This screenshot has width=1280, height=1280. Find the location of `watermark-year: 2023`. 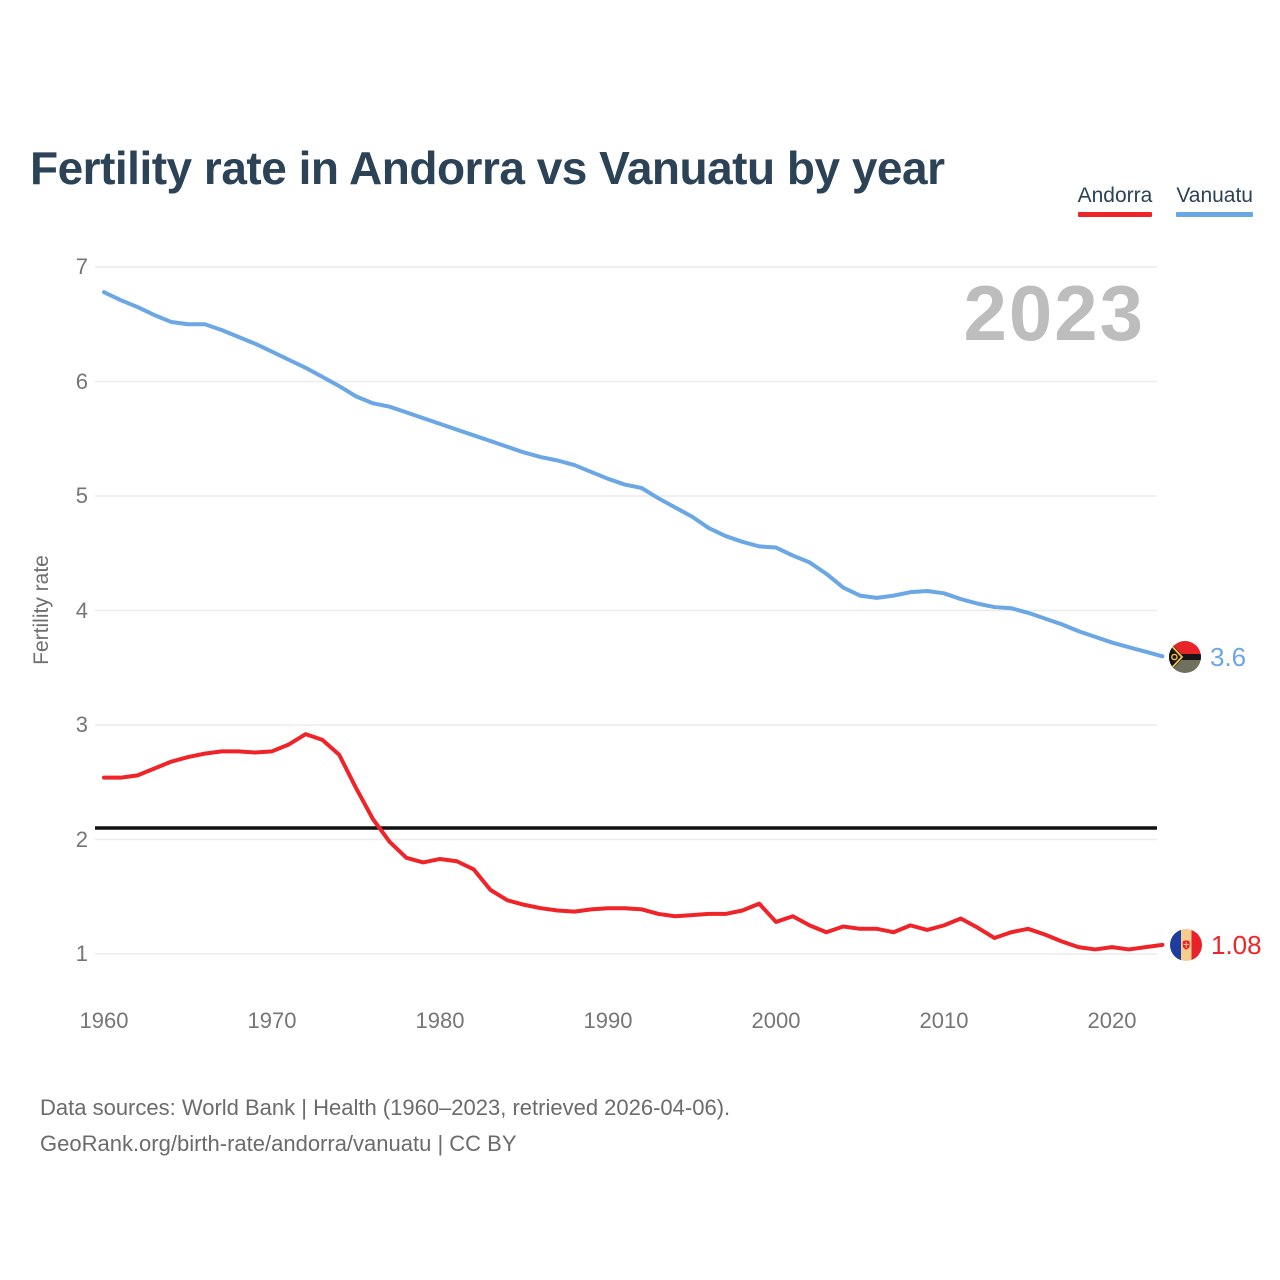

watermark-year: 2023 is located at coordinates (1054, 313).